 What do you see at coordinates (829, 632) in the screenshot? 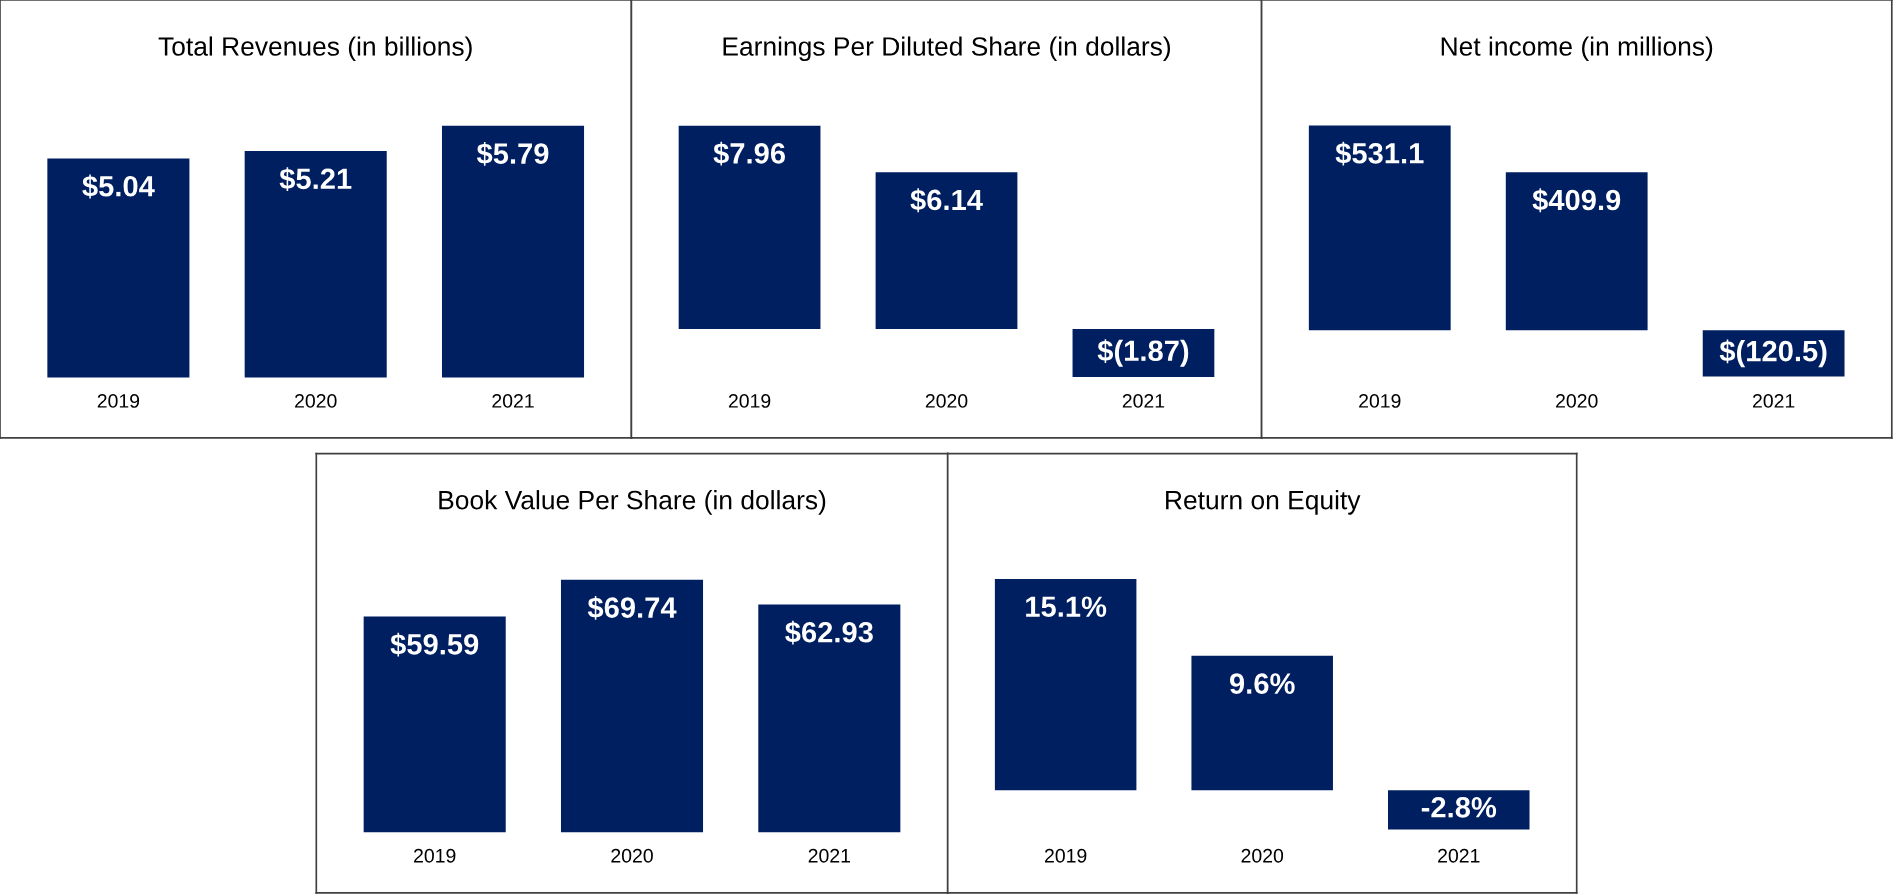
I see `data-label: $62.93` at bounding box center [829, 632].